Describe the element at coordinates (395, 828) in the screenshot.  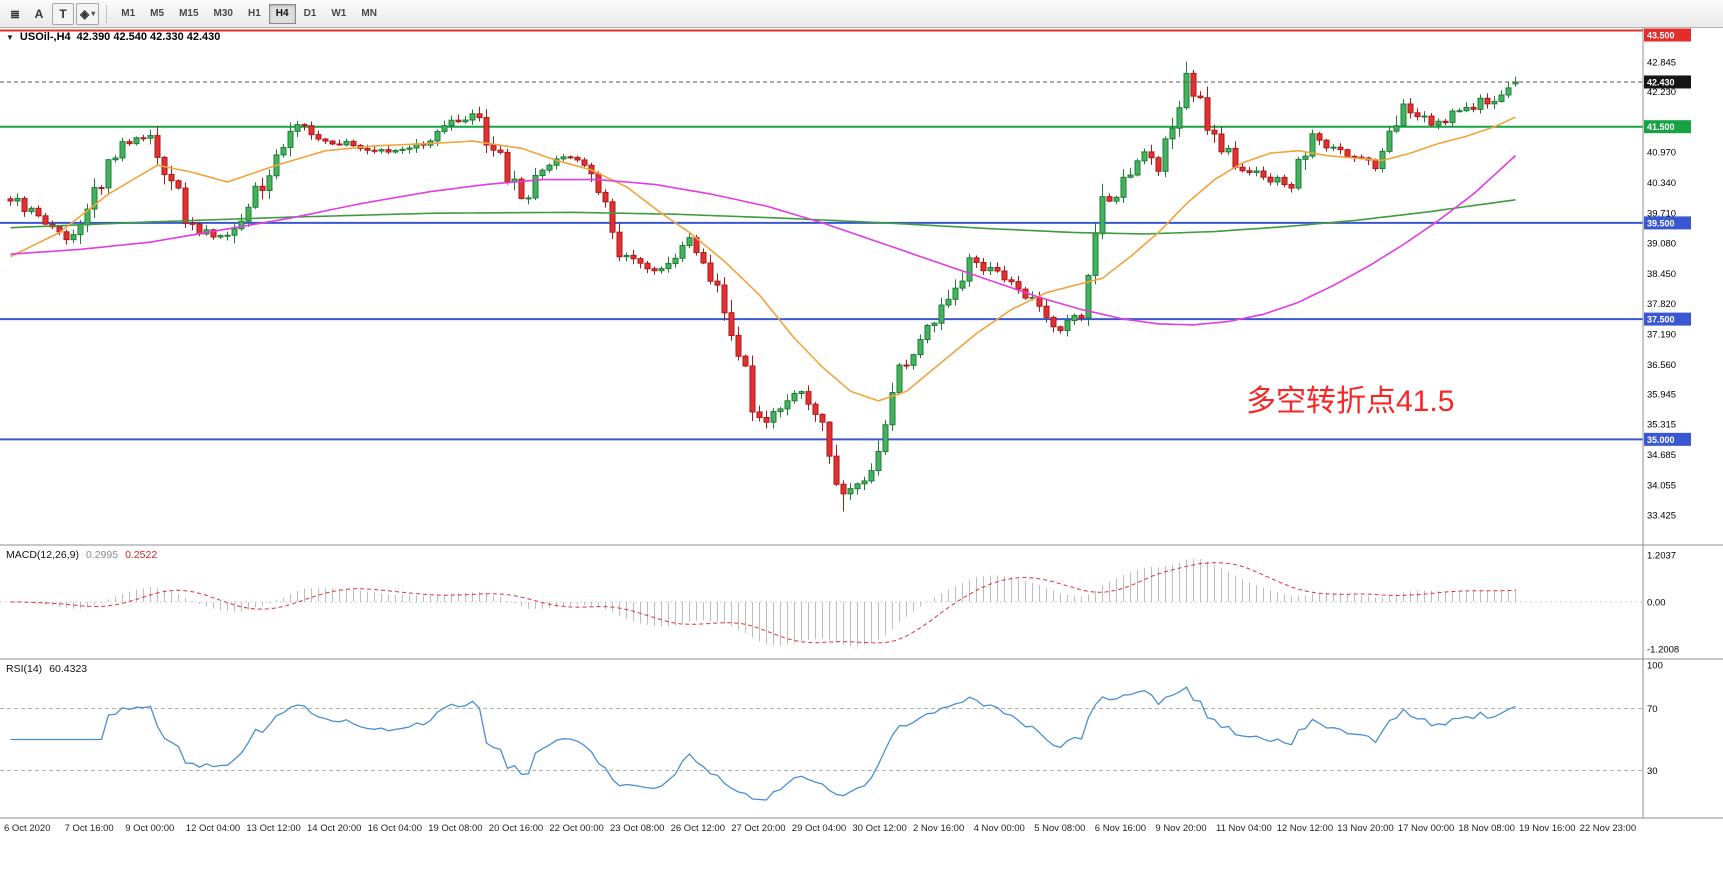
I see `time-label: 16 Oct 04:00` at that location.